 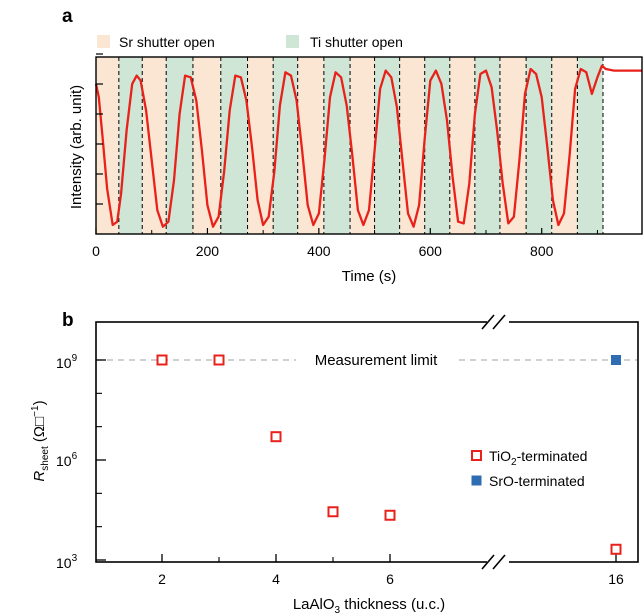 What do you see at coordinates (76, 147) in the screenshot?
I see `panel-a-y-axis-label: Intensity (arb. unit)` at bounding box center [76, 147].